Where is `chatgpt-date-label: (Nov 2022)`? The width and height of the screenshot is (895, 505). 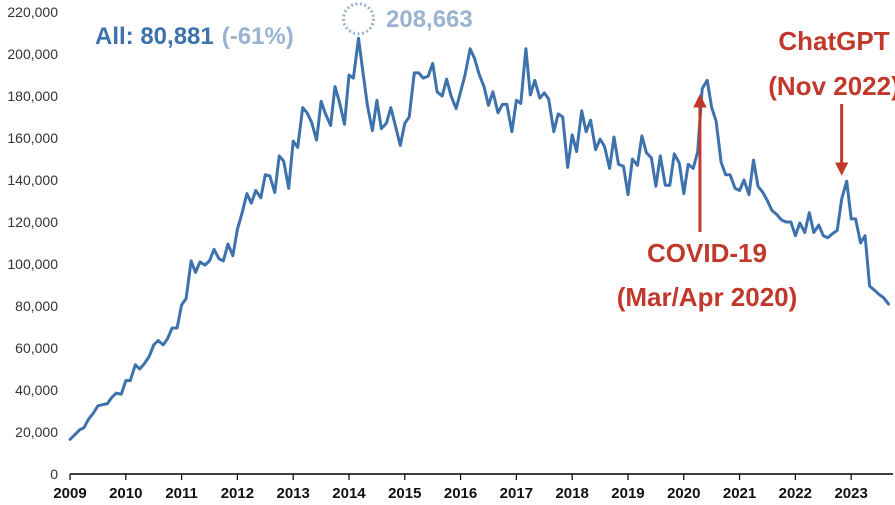 chatgpt-date-label: (Nov 2022) is located at coordinates (831, 86).